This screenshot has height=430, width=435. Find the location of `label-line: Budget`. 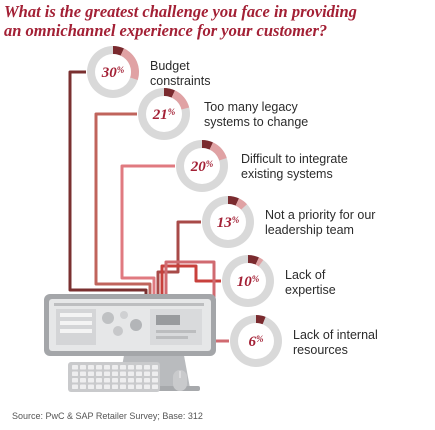

label-line: Budget is located at coordinates (170, 66).